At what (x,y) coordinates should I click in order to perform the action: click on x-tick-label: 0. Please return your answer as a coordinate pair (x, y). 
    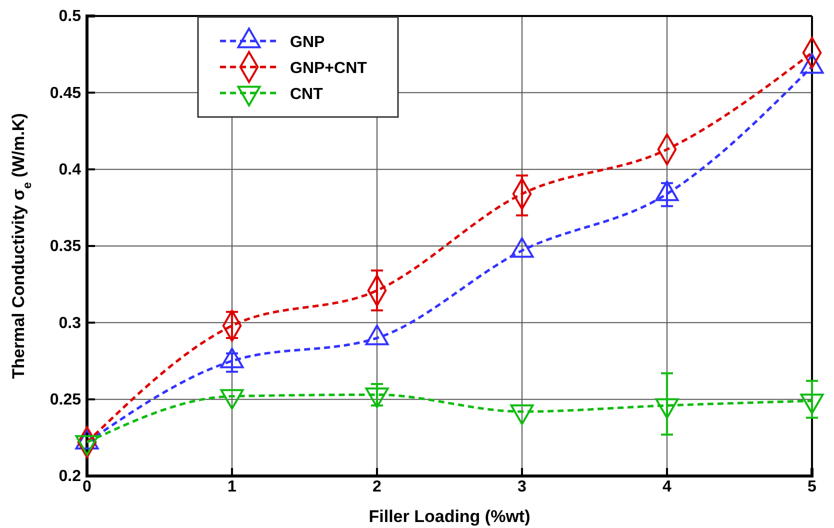
    Looking at the image, I should click on (87, 487).